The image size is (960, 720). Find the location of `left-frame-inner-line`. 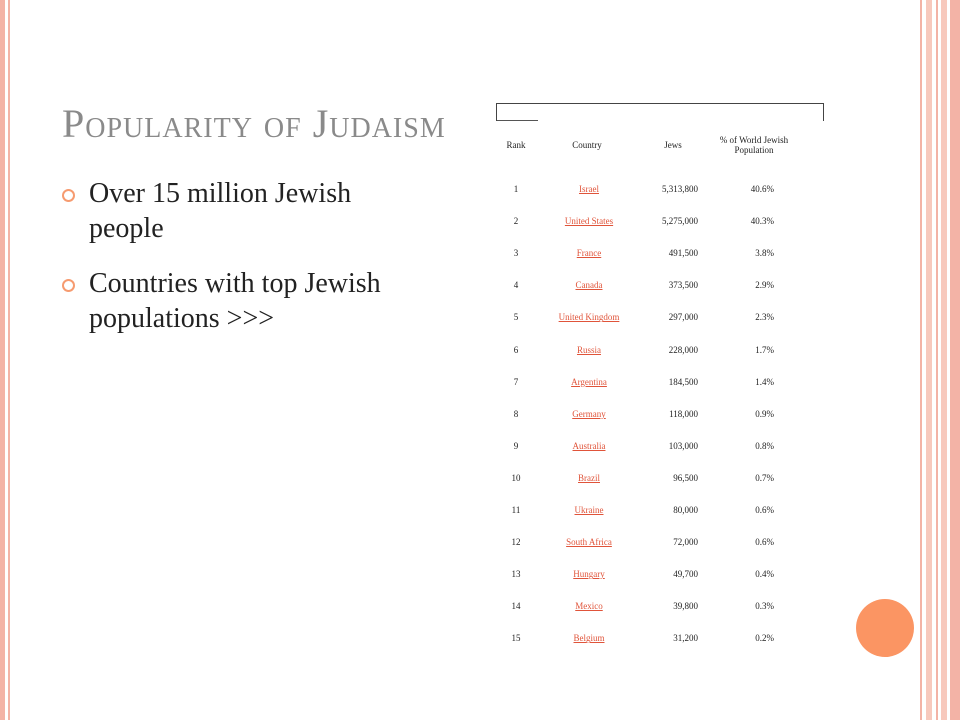

left-frame-inner-line is located at coordinates (9, 360).